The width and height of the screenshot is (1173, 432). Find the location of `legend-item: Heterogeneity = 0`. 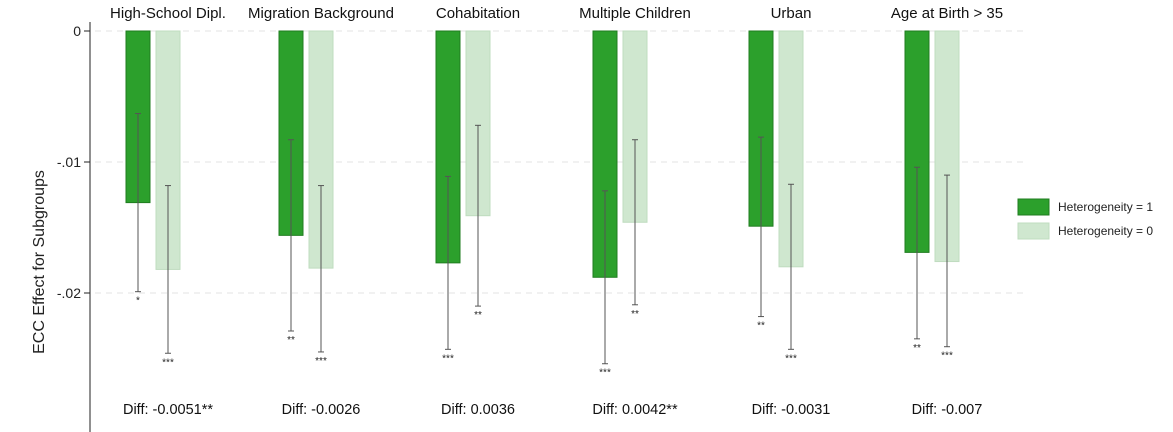

legend-item: Heterogeneity = 0 is located at coordinates (1085, 231).